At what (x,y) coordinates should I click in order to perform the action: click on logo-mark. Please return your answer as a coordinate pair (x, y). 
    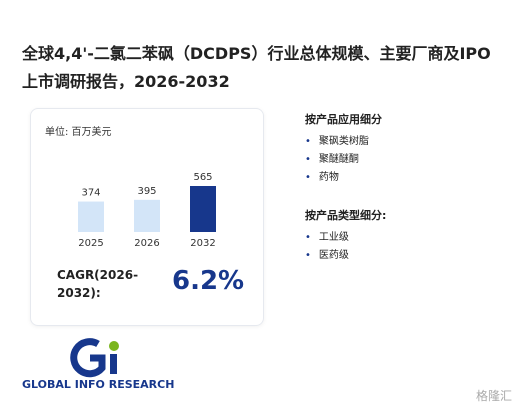
    Looking at the image, I should click on (94, 358).